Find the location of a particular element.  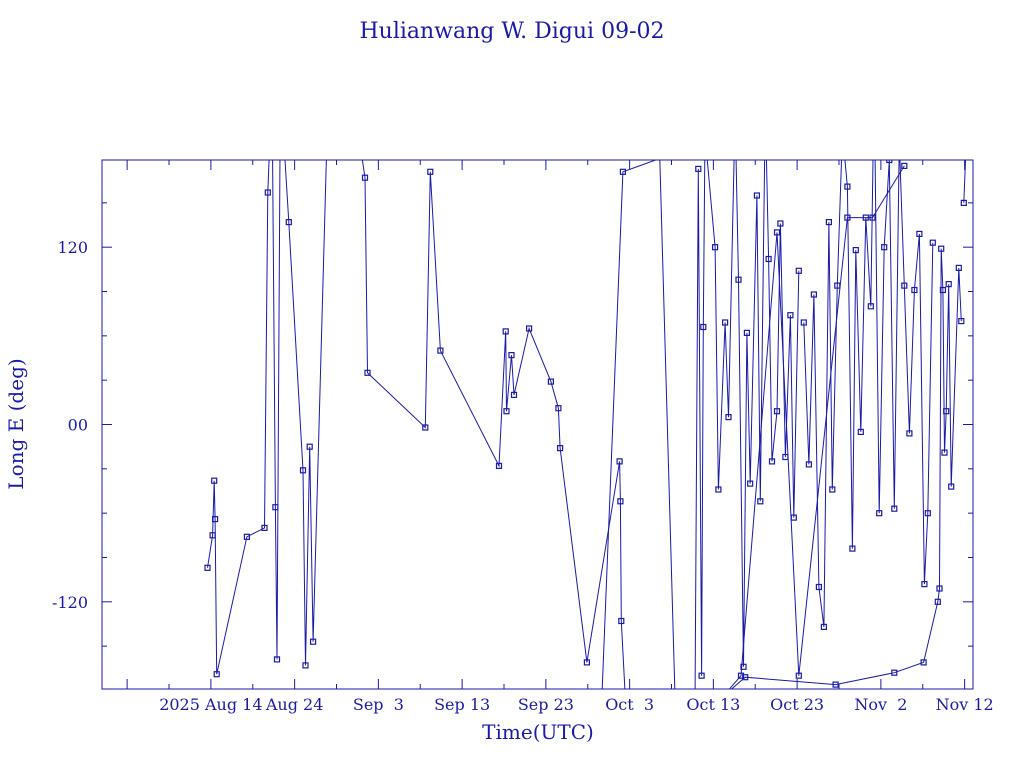

x-tick-label: Sep 23 is located at coordinates (546, 704).